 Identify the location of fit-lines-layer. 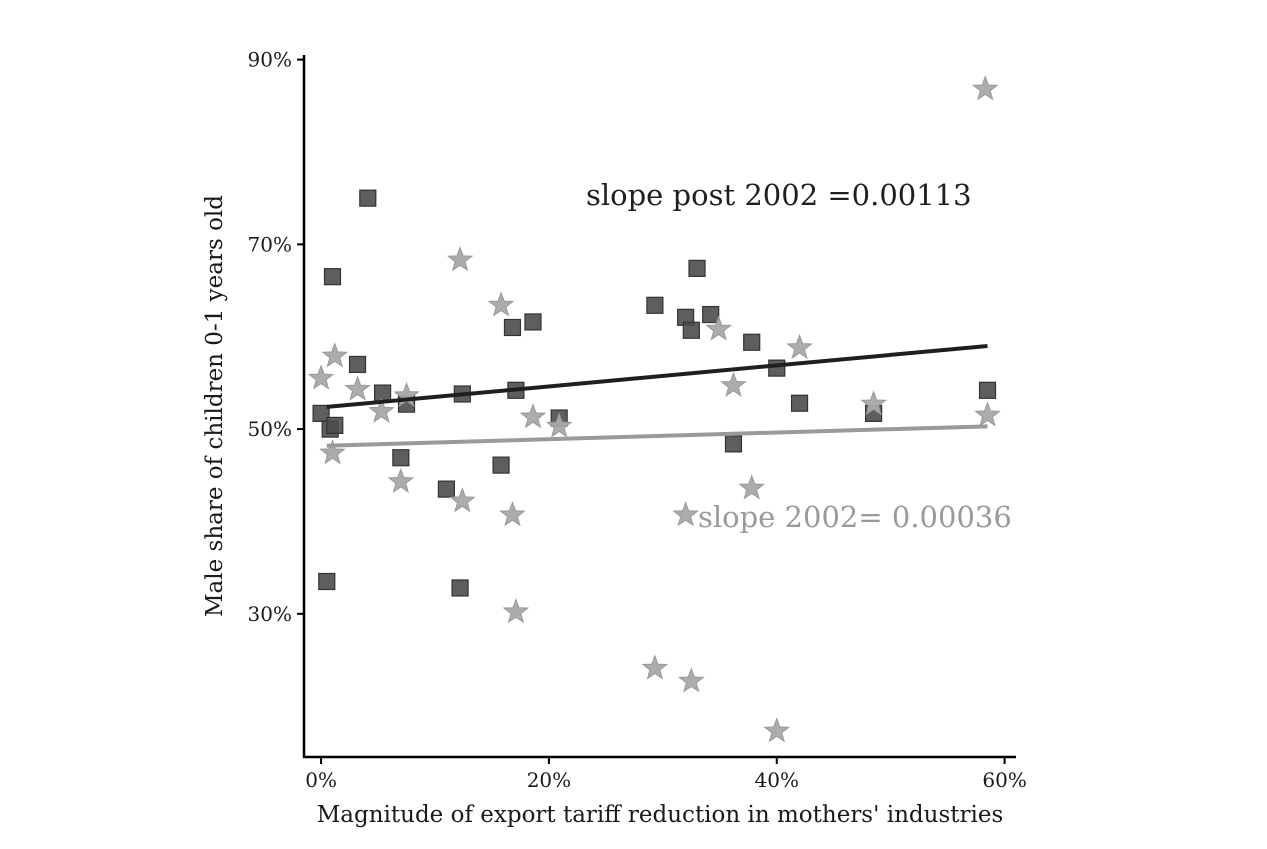
(657, 395).